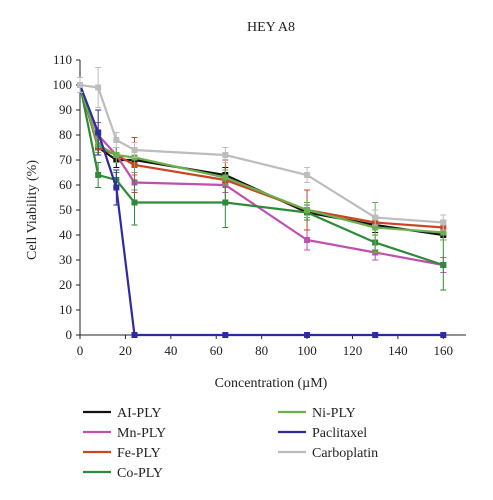 The width and height of the screenshot is (493, 500). What do you see at coordinates (139, 453) in the screenshot?
I see `legend-label: Fe-PLY` at bounding box center [139, 453].